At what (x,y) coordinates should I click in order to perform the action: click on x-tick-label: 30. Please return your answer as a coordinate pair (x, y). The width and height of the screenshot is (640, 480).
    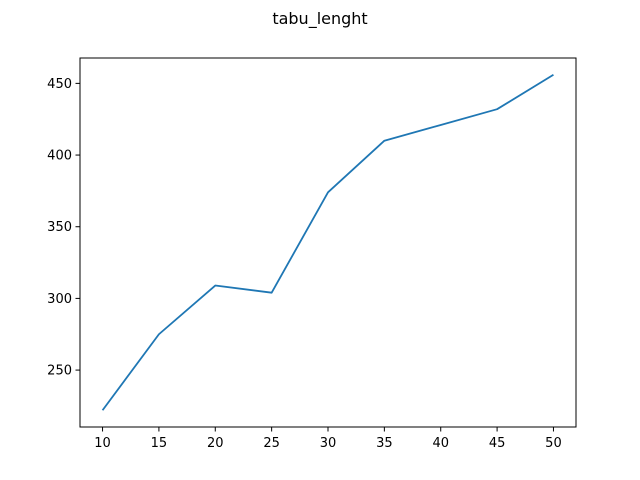
    Looking at the image, I should click on (328, 443).